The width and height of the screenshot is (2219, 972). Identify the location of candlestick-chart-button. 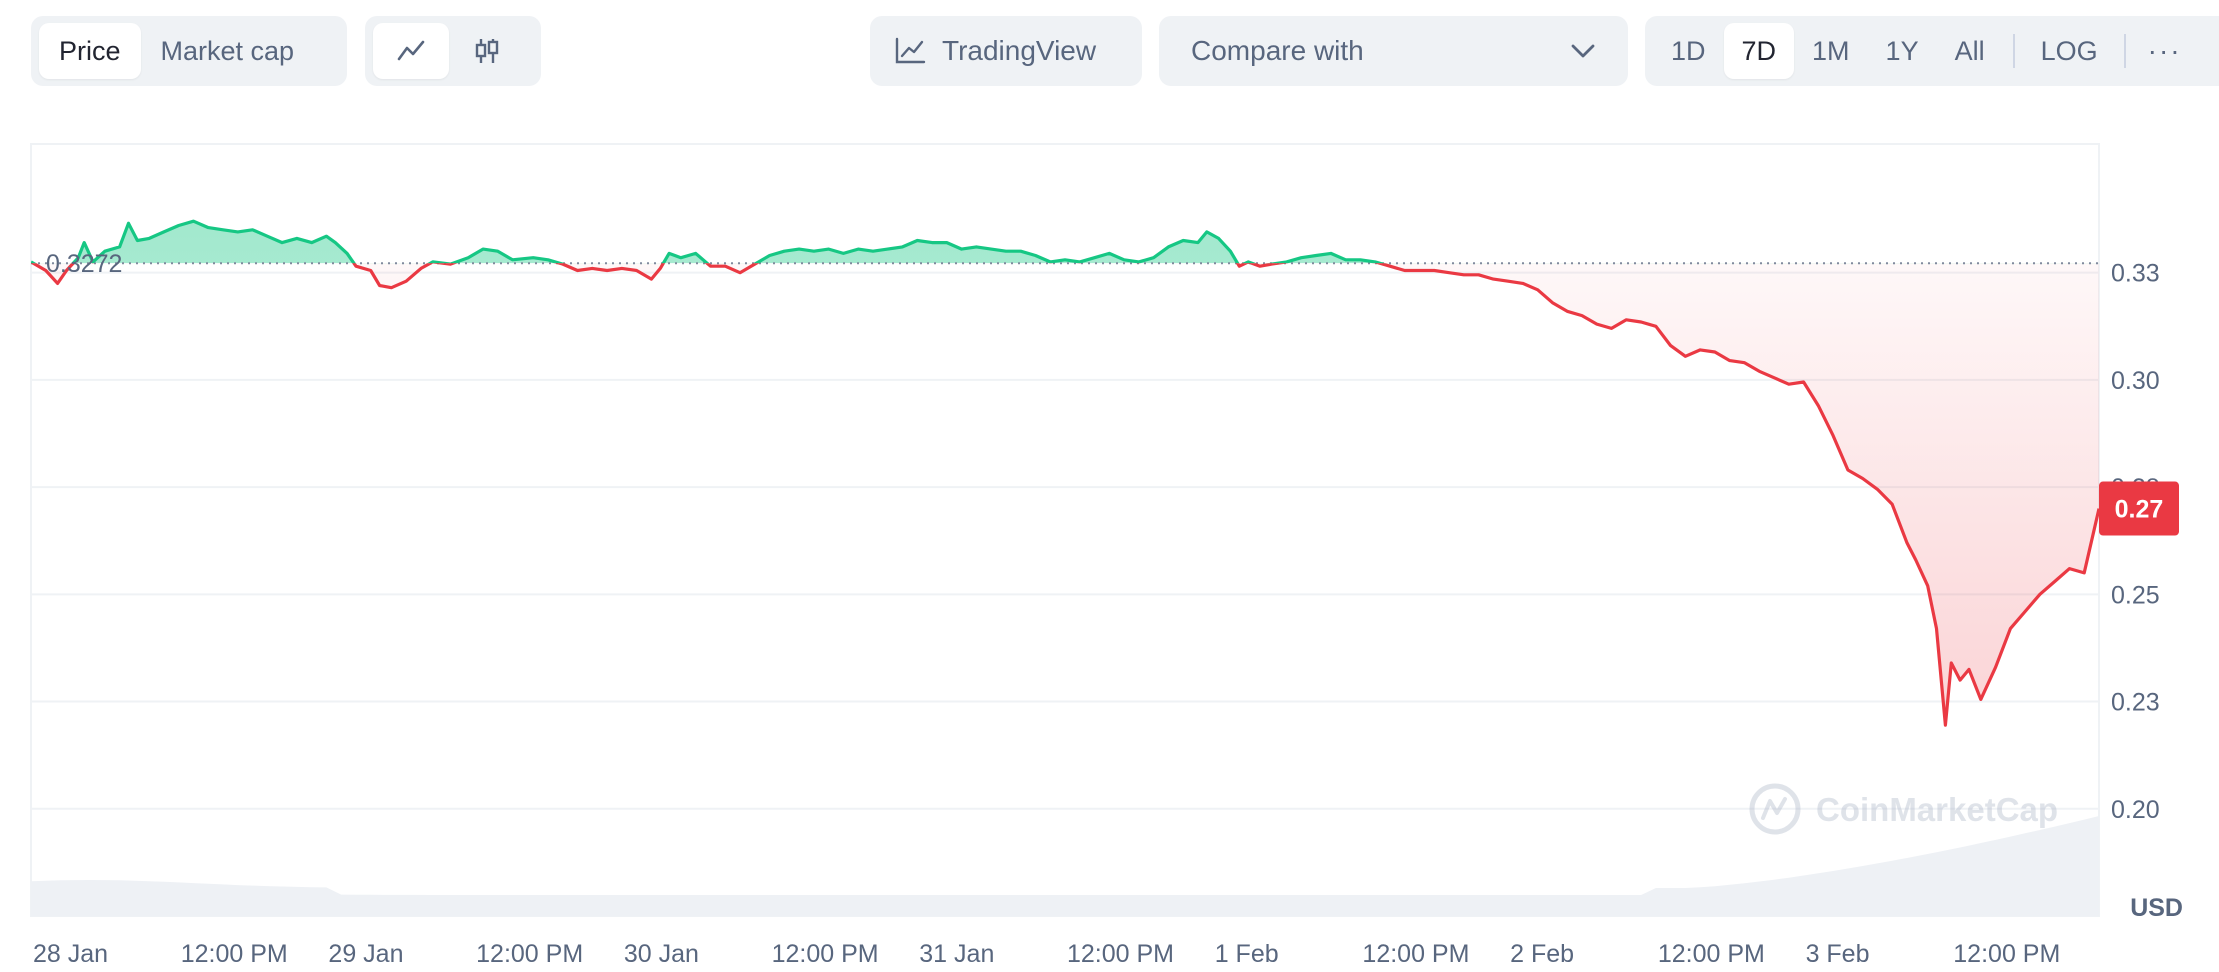
(487, 51).